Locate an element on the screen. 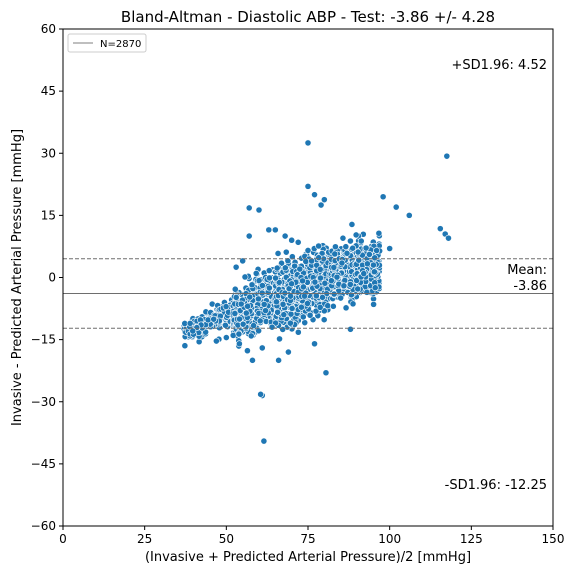 This screenshot has width=576, height=576. y-tick-label: 60 is located at coordinates (48, 29).